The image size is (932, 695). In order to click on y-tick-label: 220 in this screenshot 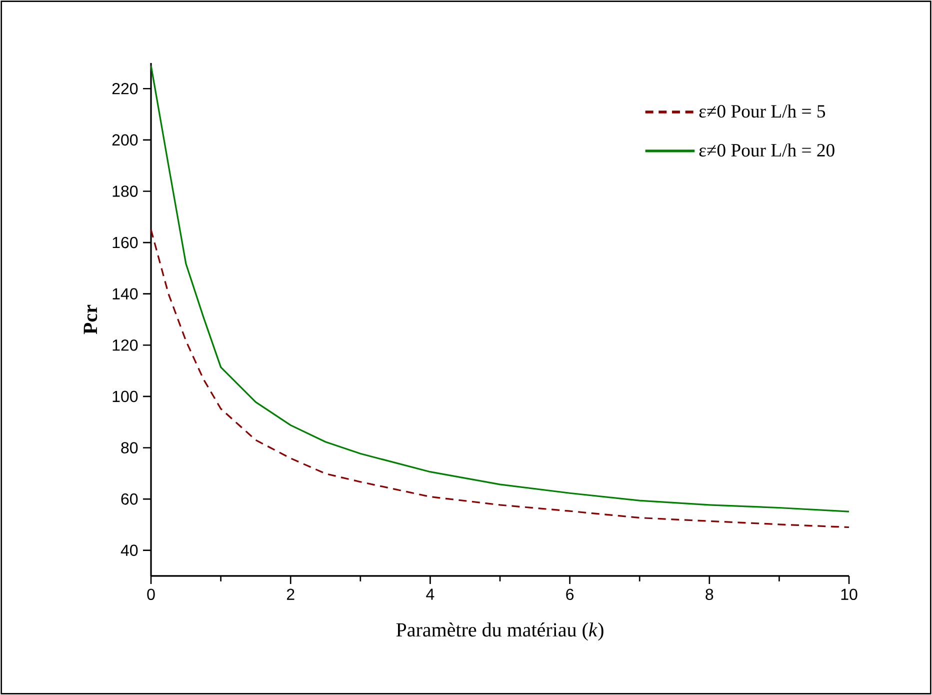, I will do `click(125, 88)`.